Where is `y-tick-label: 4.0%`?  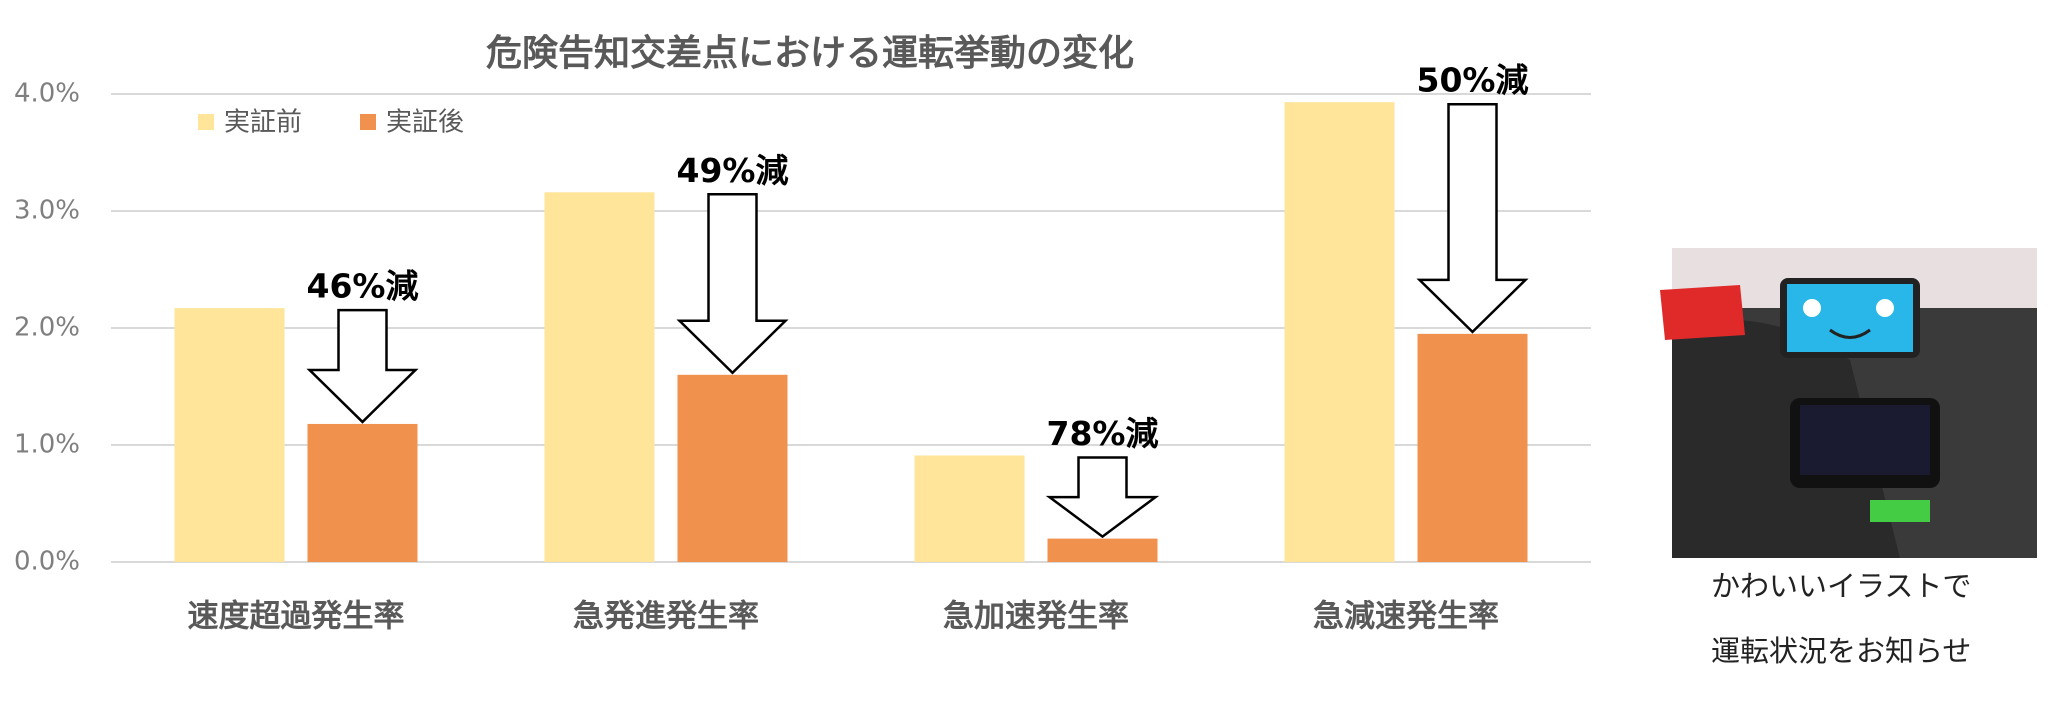 y-tick-label: 4.0% is located at coordinates (47, 94).